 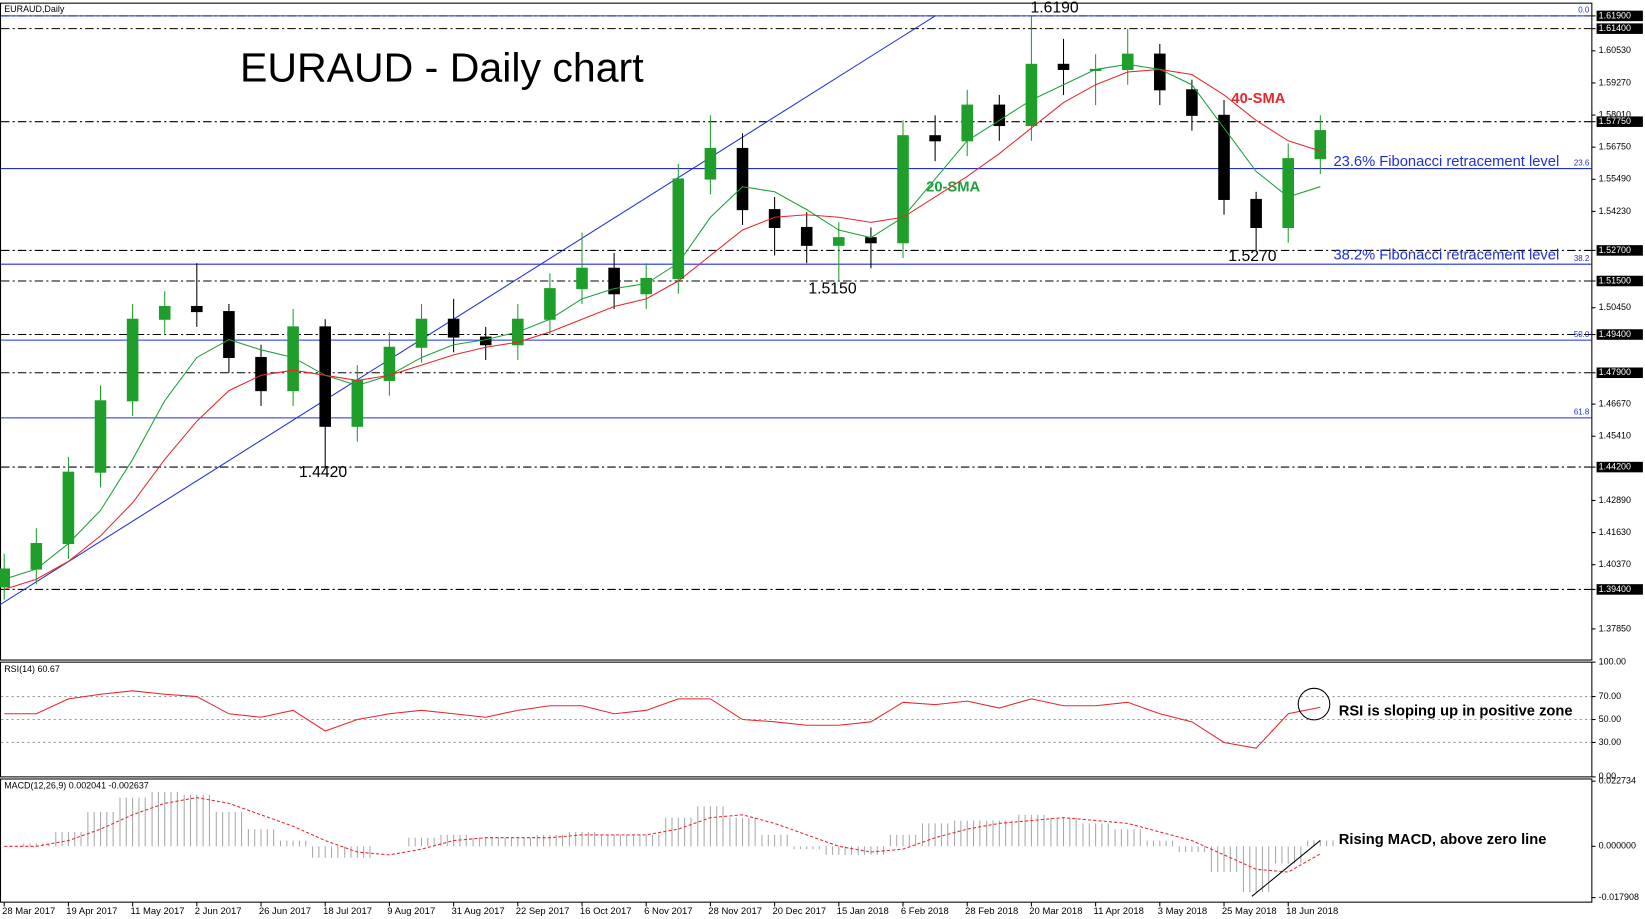 What do you see at coordinates (285, 911) in the screenshot?
I see `x-tick-label: 26 Jun 2017` at bounding box center [285, 911].